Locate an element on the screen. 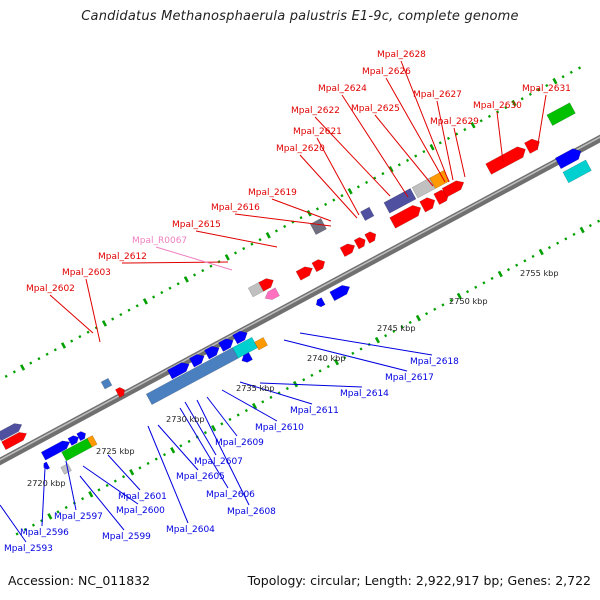 The height and width of the screenshot is (600, 600). gene-label-reverse: Mpal_2604 is located at coordinates (190, 530).